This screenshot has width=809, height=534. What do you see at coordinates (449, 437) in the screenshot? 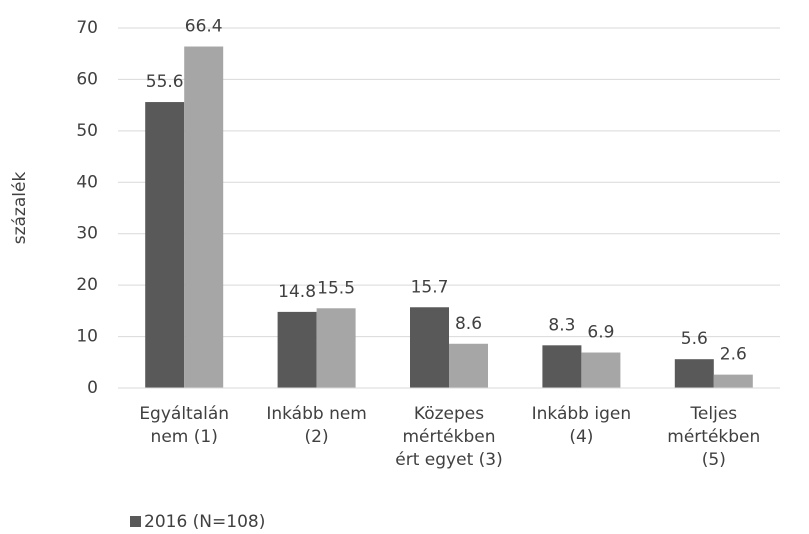
I see `x-tick-label: Közepes mértékben ért egyet (3)` at bounding box center [449, 437].